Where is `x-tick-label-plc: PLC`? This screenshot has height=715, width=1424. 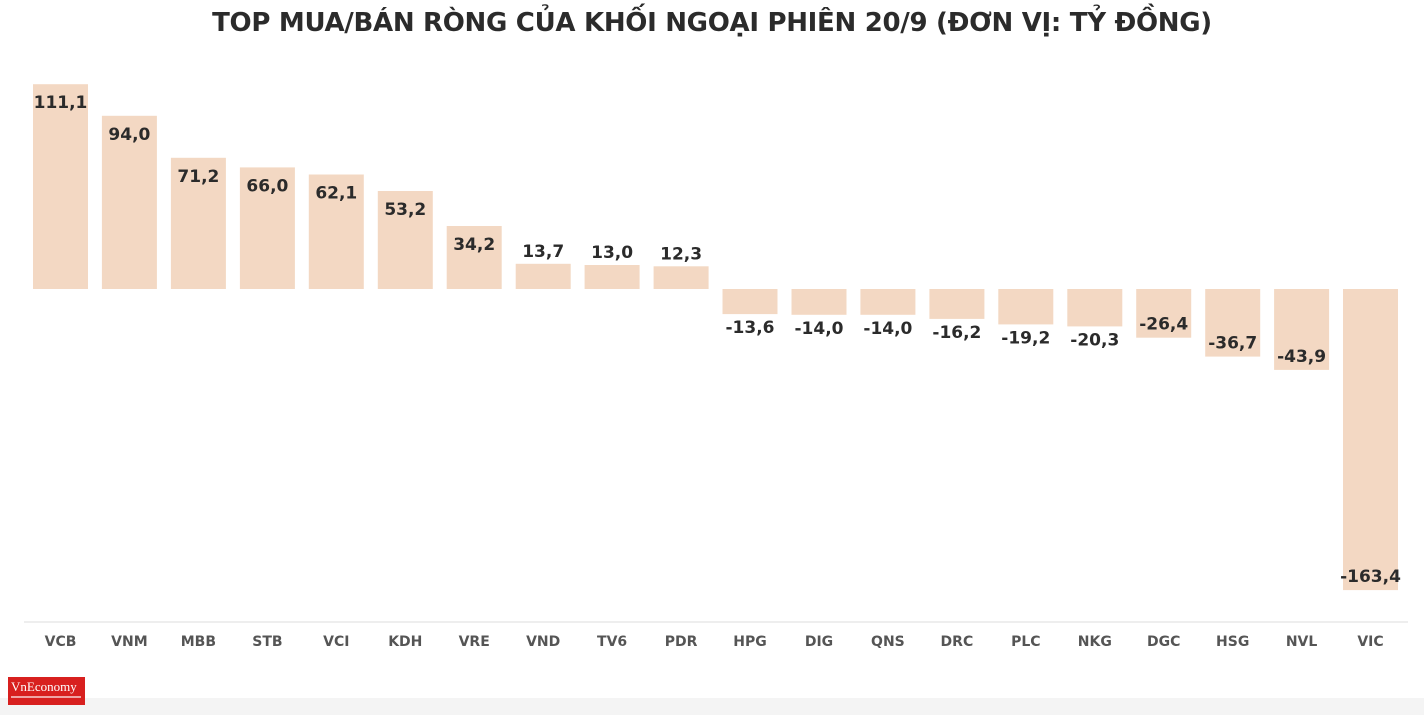
x-tick-label-plc: PLC is located at coordinates (1025, 642).